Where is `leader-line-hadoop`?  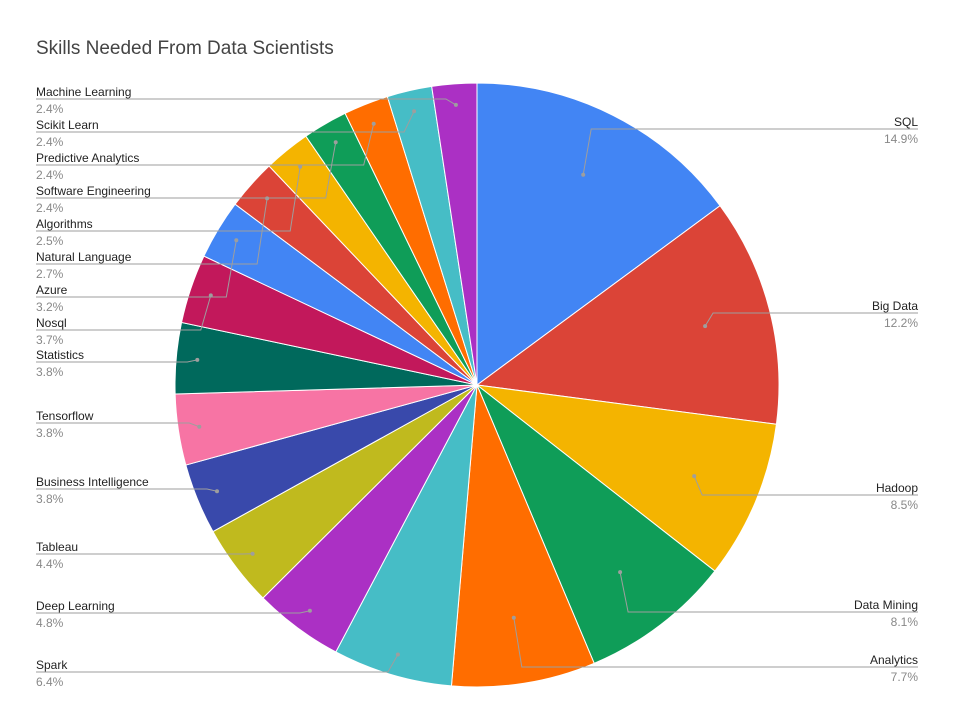 leader-line-hadoop is located at coordinates (805, 485).